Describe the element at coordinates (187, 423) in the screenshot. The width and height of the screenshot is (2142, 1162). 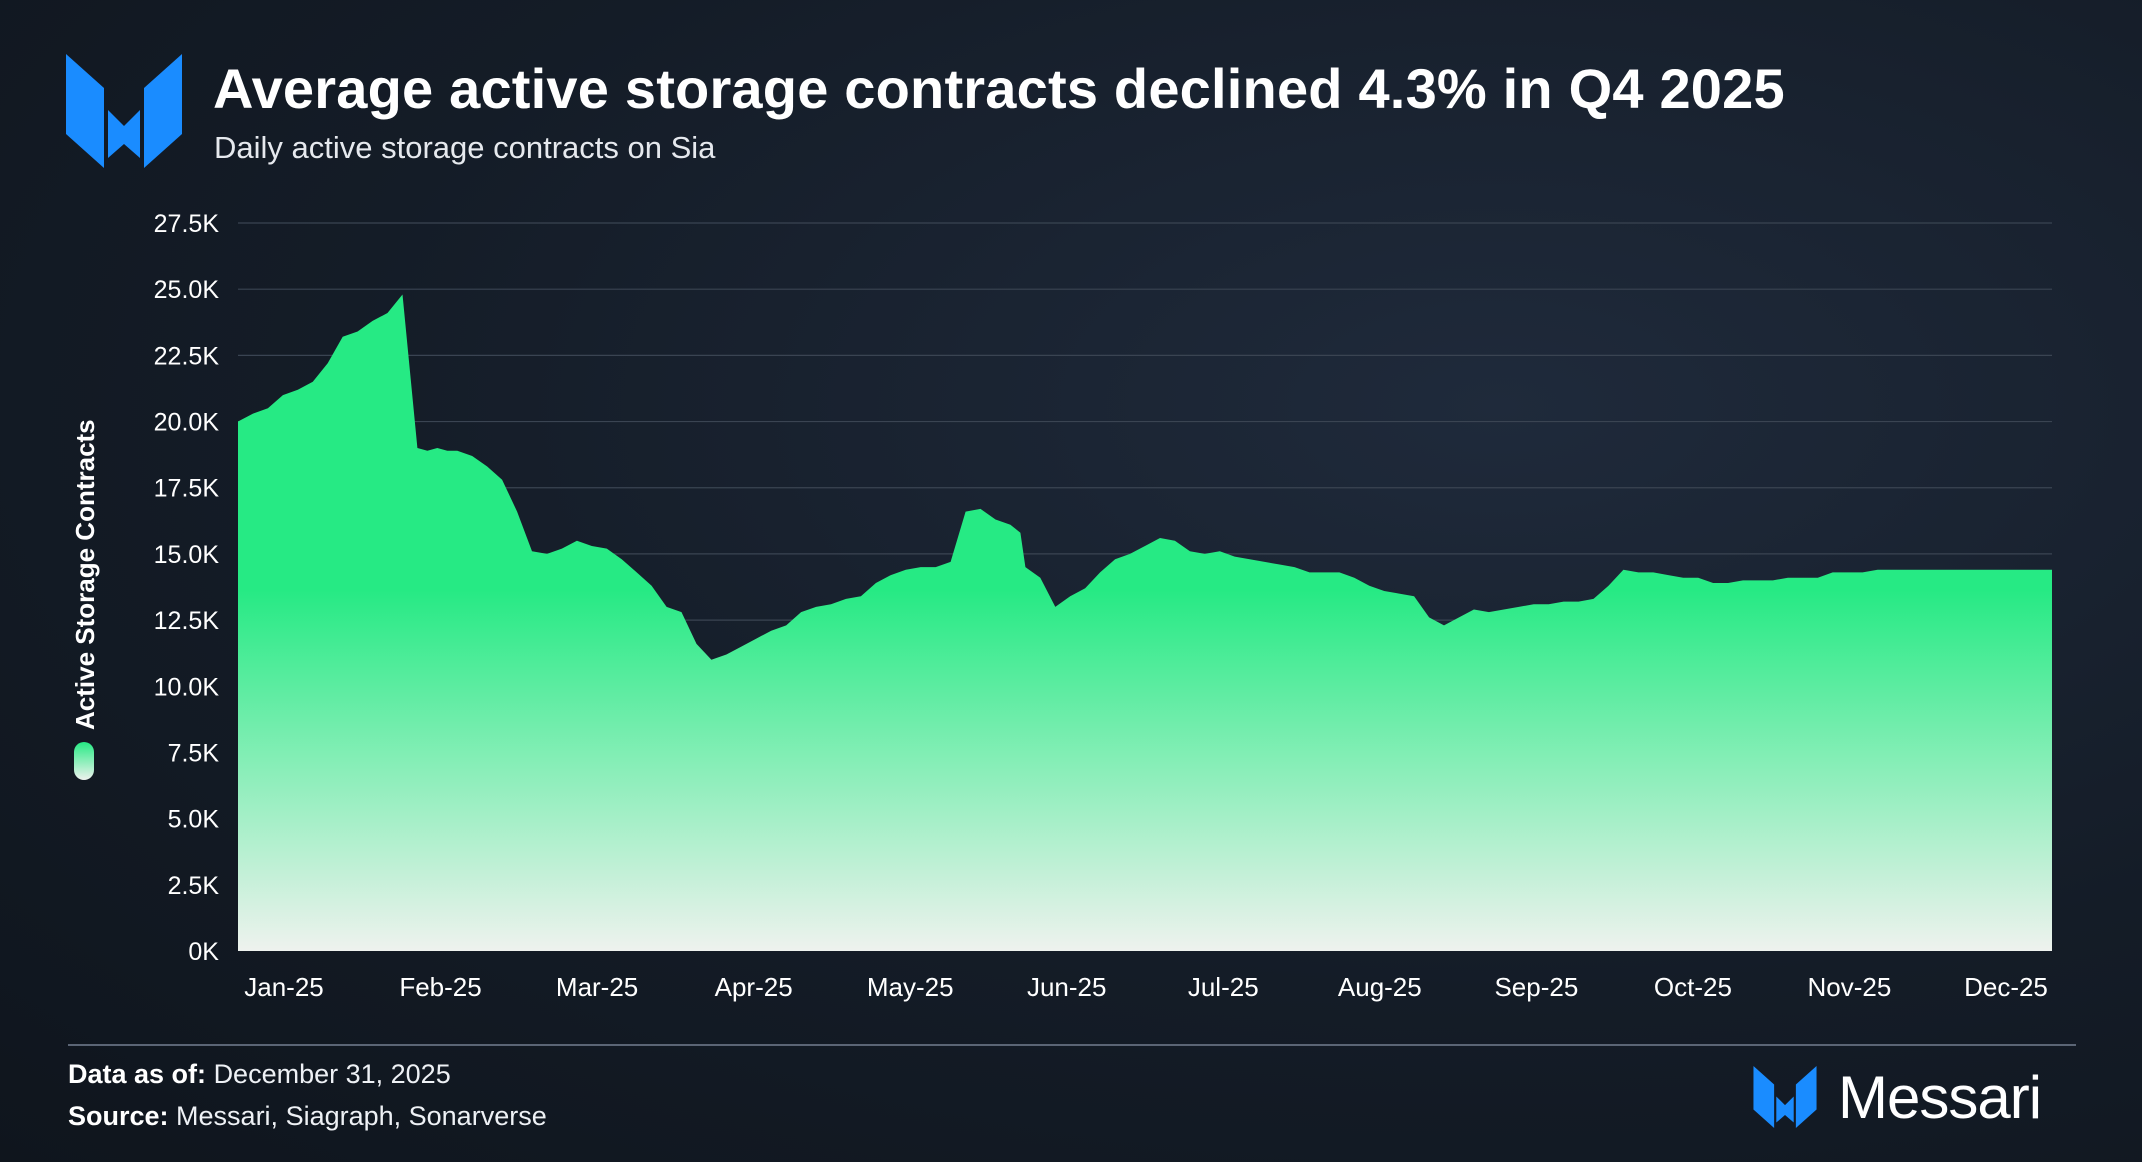
I see `y-tick-label: 20.0K` at that location.